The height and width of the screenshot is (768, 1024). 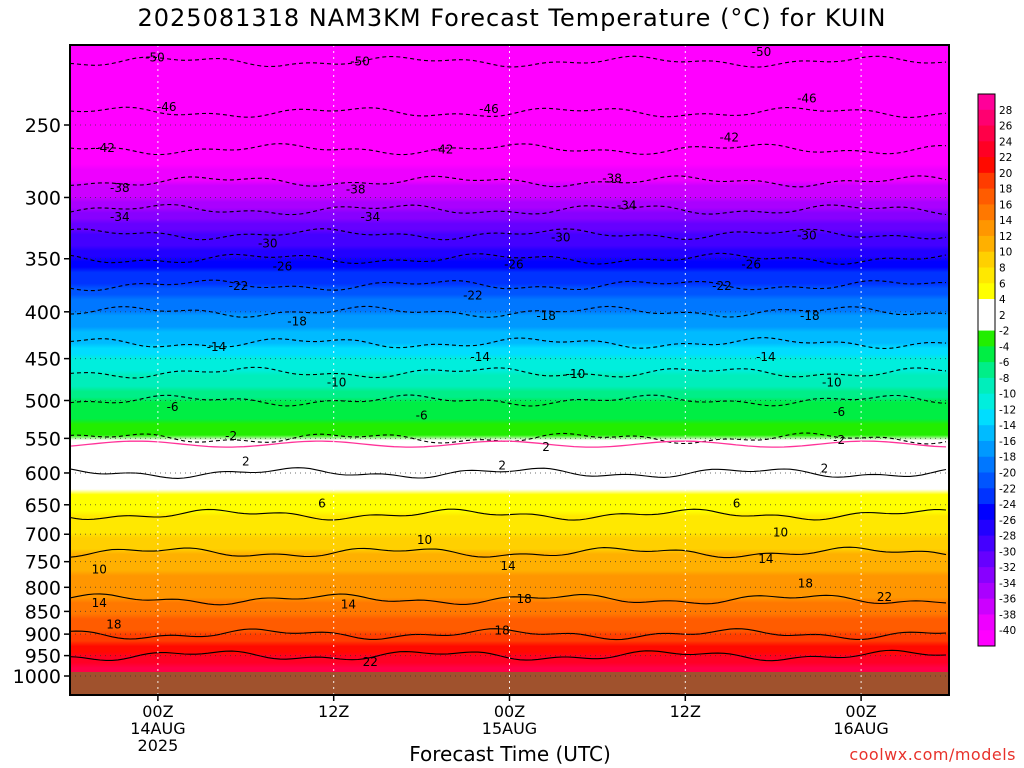 I want to click on colorbar-label: 8, so click(x=1002, y=268).